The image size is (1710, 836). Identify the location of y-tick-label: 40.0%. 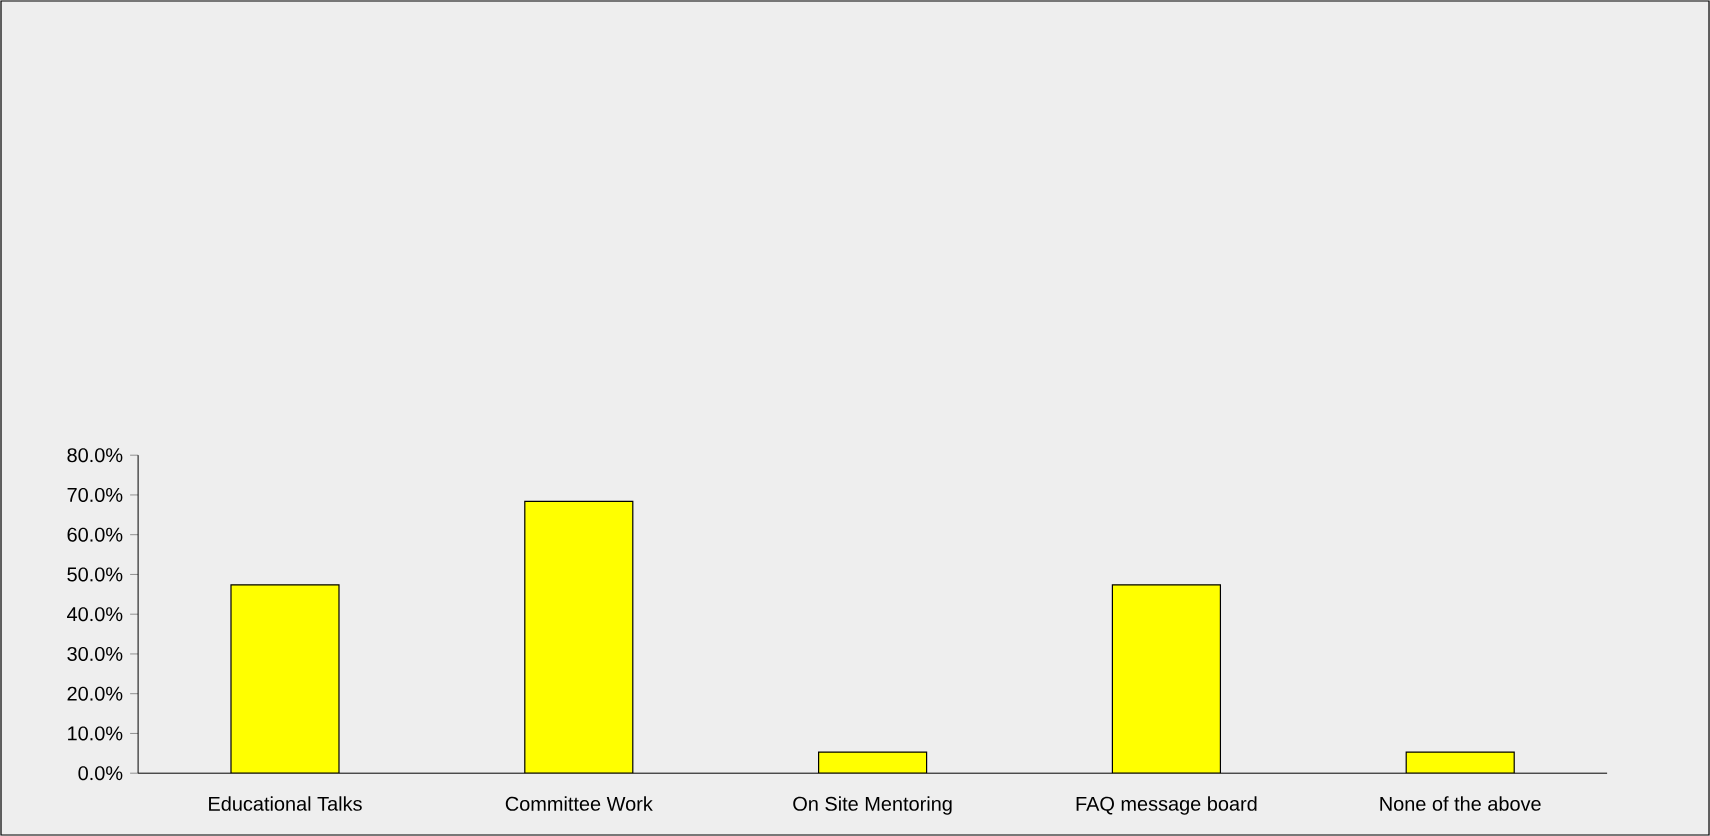
(95, 614).